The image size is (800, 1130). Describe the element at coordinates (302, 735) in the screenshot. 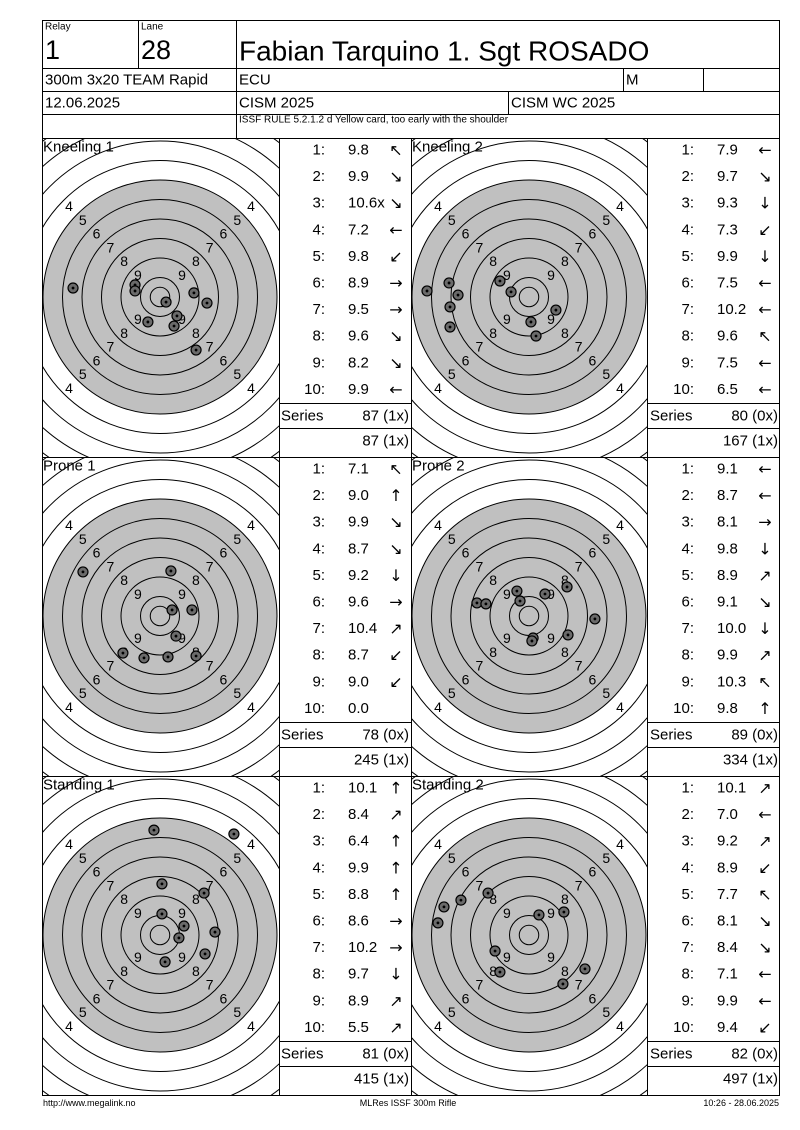

I see `series-label: Series` at that location.